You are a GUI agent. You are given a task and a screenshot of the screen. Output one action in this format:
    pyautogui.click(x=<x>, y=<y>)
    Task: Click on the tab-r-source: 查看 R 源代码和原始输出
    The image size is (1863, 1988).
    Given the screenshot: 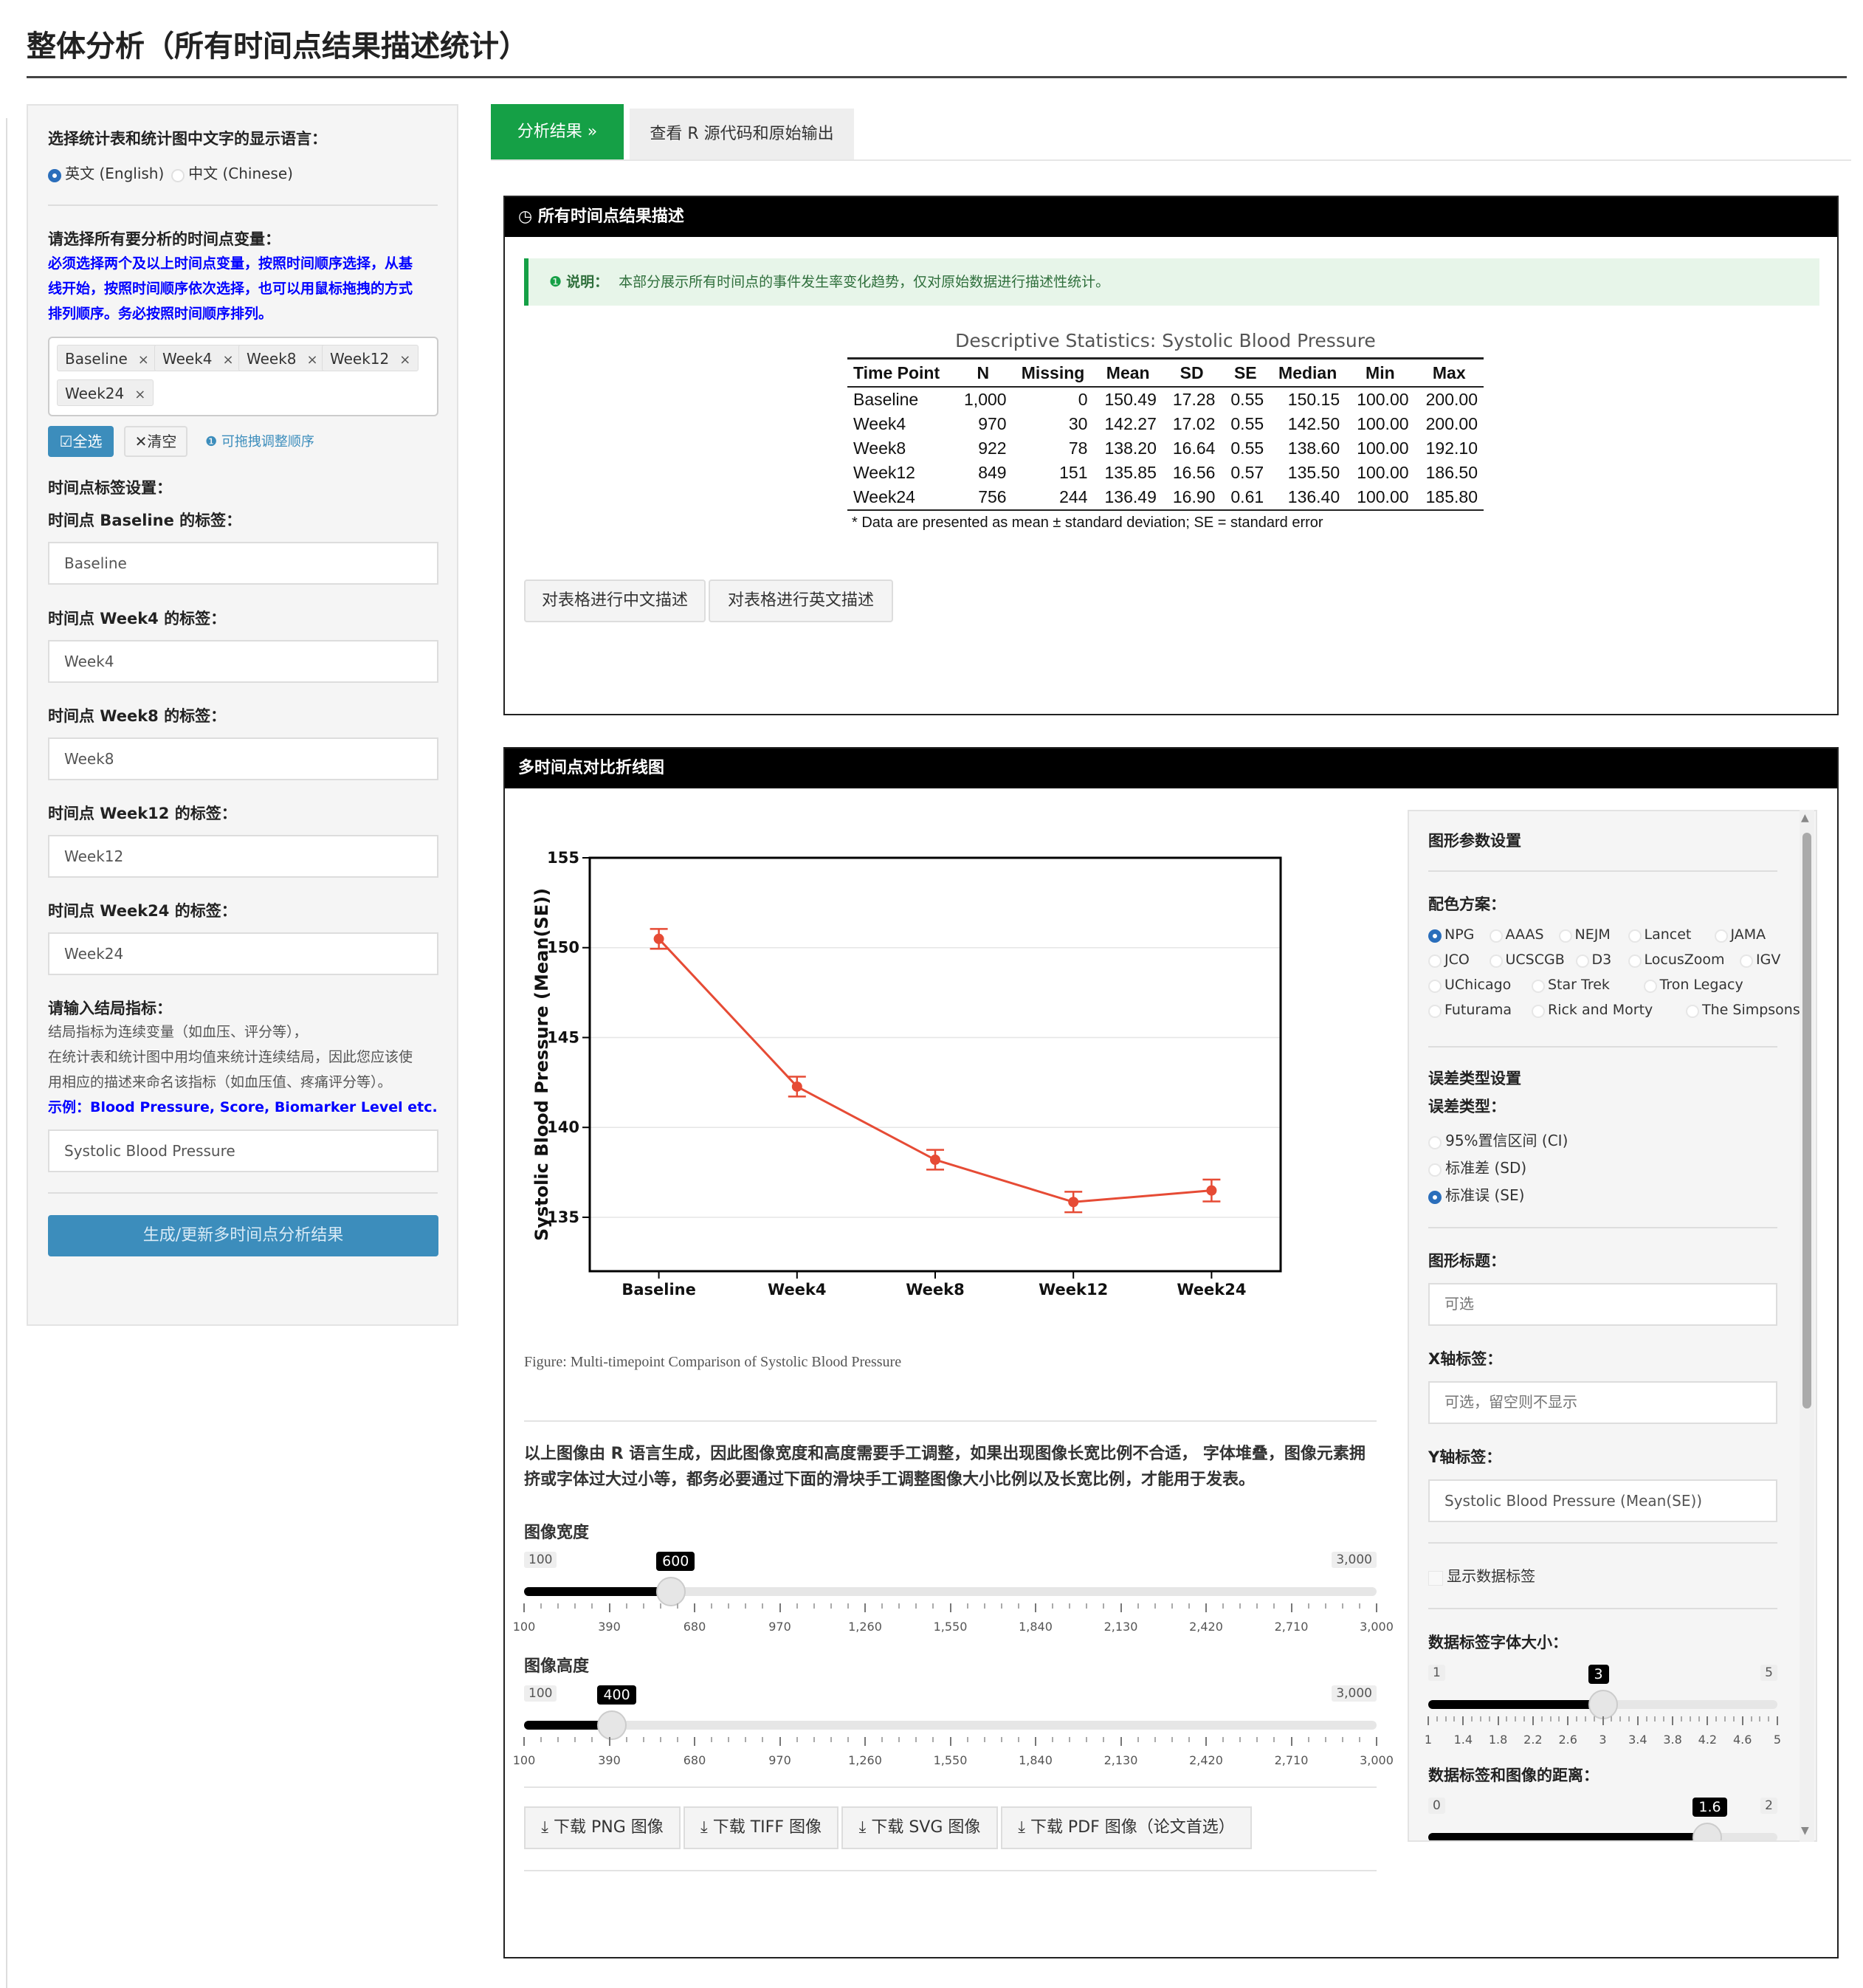 What is the action you would take?
    pyautogui.click(x=742, y=134)
    